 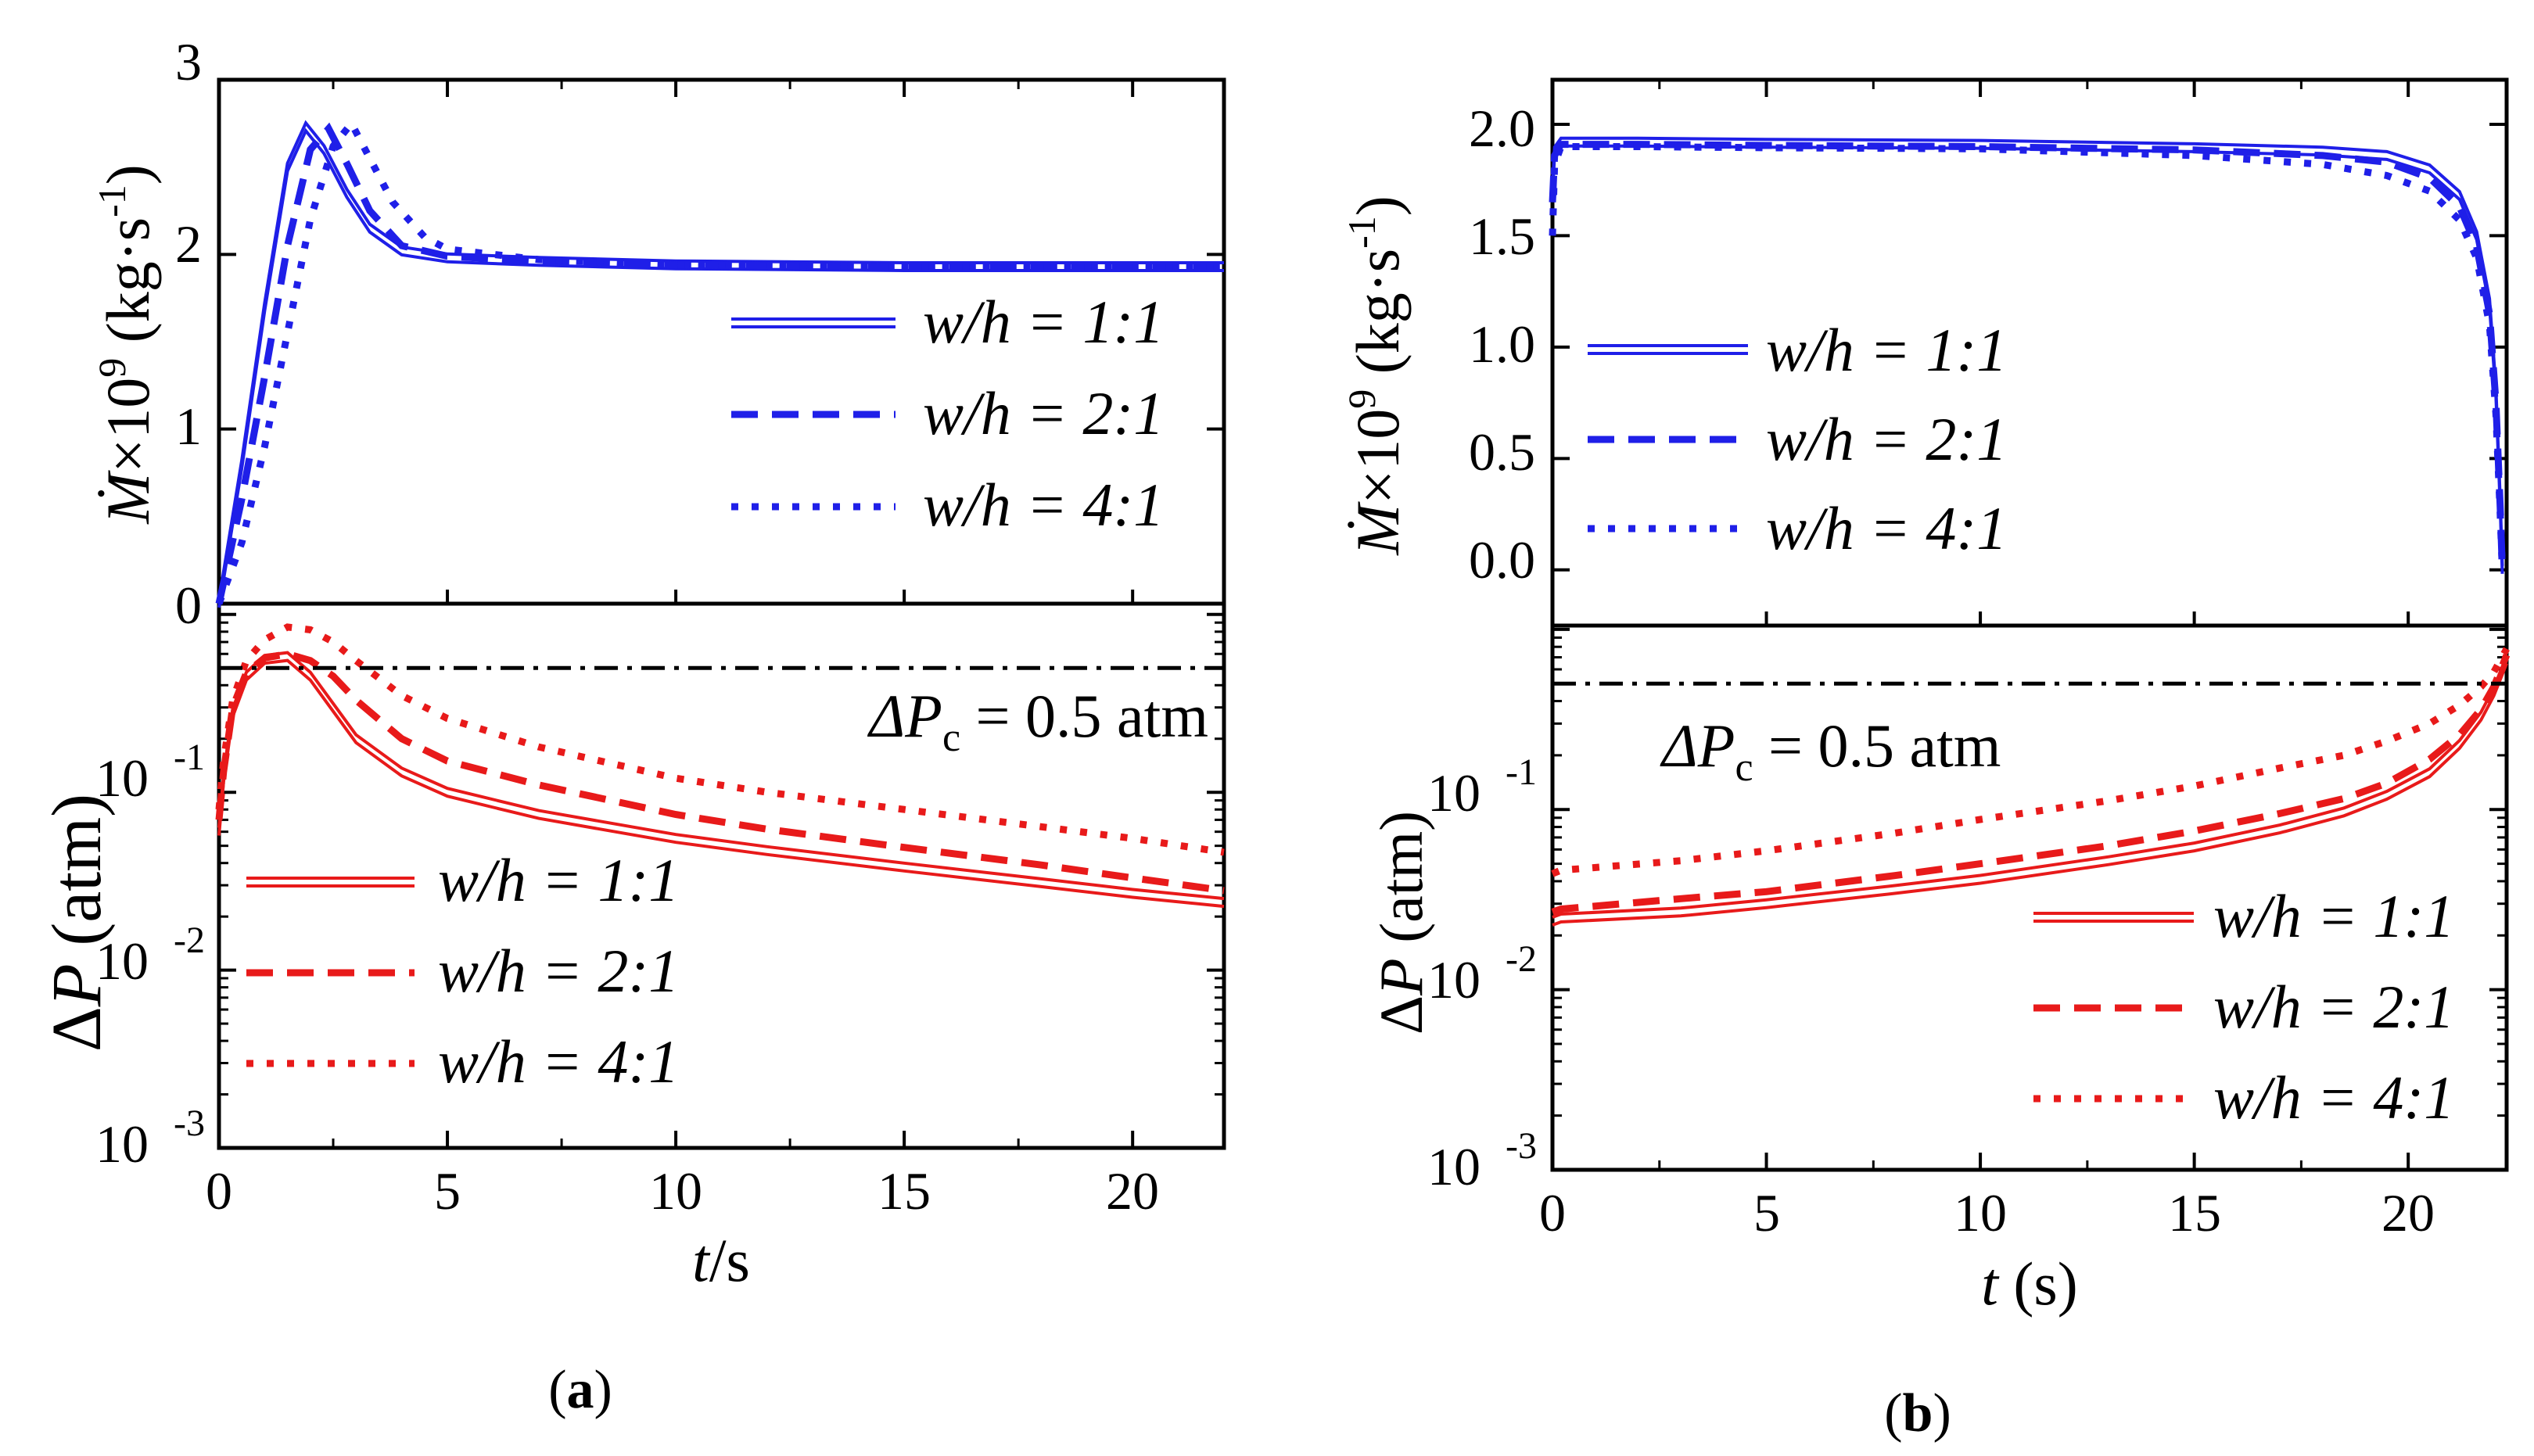 I want to click on ytick-label: 0, so click(x=188, y=605).